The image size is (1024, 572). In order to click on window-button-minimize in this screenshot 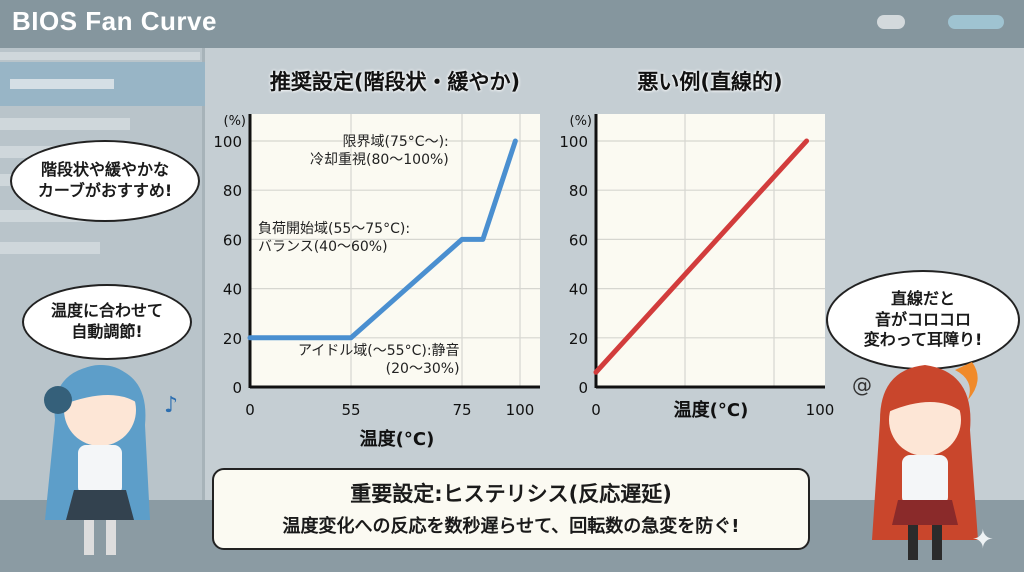, I will do `click(891, 22)`.